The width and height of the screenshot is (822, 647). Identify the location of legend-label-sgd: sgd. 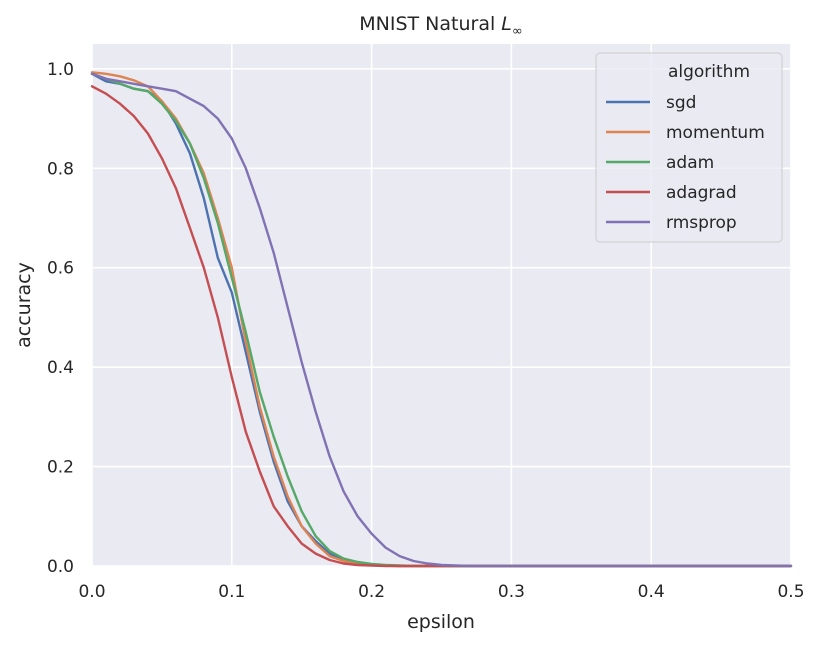
(681, 103).